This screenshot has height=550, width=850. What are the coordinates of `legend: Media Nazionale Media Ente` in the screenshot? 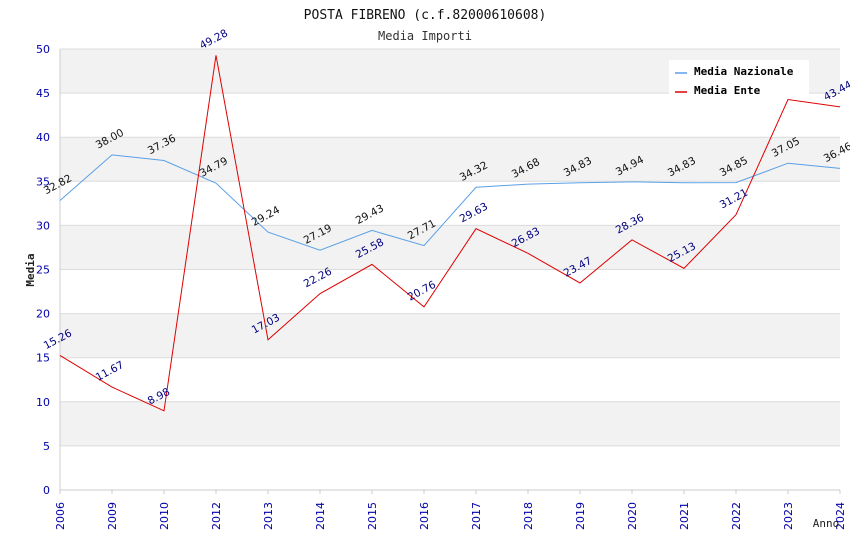 It's located at (739, 79).